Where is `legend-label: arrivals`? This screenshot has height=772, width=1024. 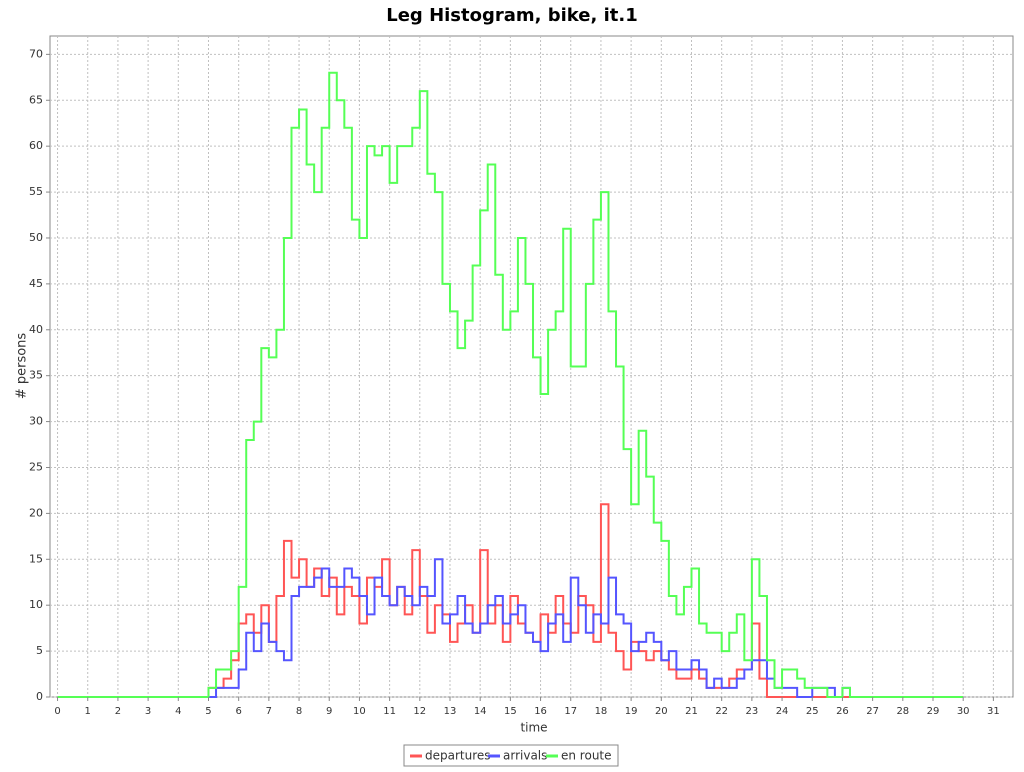
legend-label: arrivals is located at coordinates (525, 756).